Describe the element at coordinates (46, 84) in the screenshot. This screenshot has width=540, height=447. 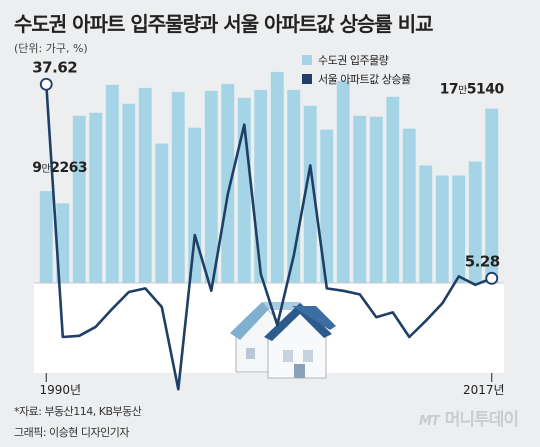
I see `line-point-first` at that location.